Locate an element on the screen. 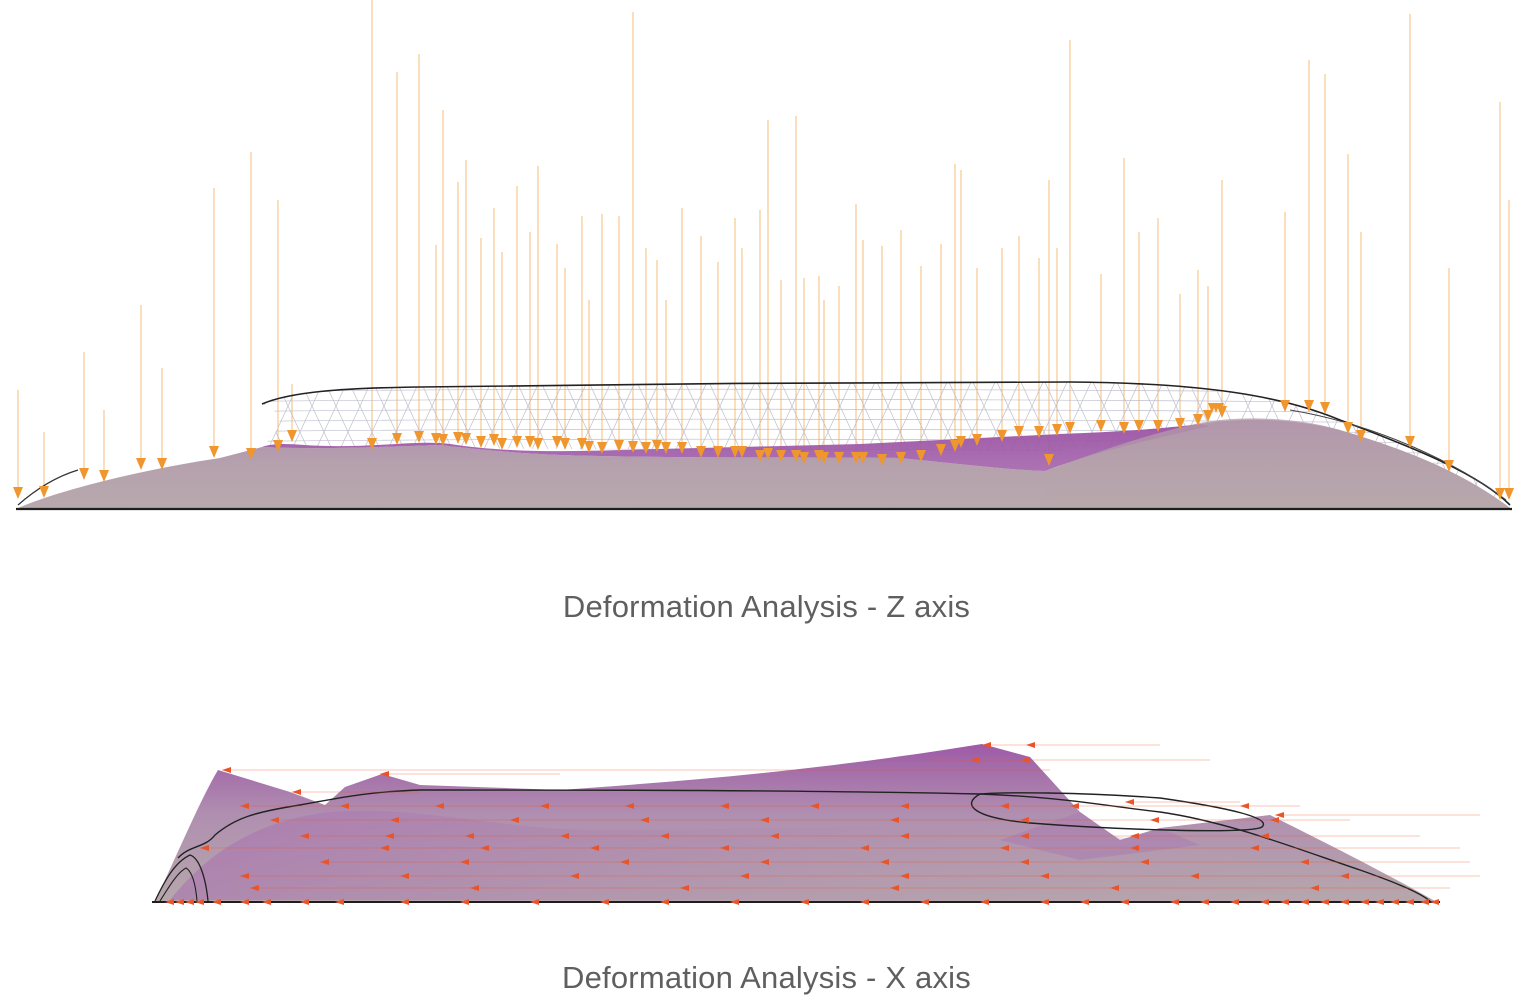  roof-outline-x-arch2 is located at coordinates (178, 884).